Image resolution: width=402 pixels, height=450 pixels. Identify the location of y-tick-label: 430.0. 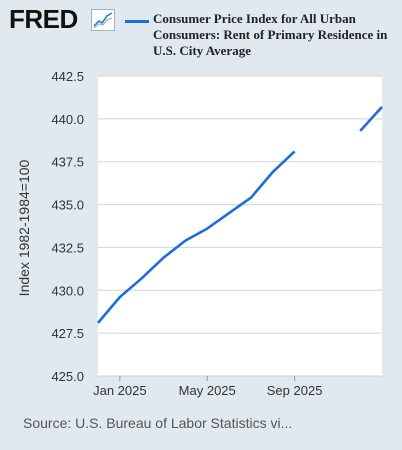
(67, 290).